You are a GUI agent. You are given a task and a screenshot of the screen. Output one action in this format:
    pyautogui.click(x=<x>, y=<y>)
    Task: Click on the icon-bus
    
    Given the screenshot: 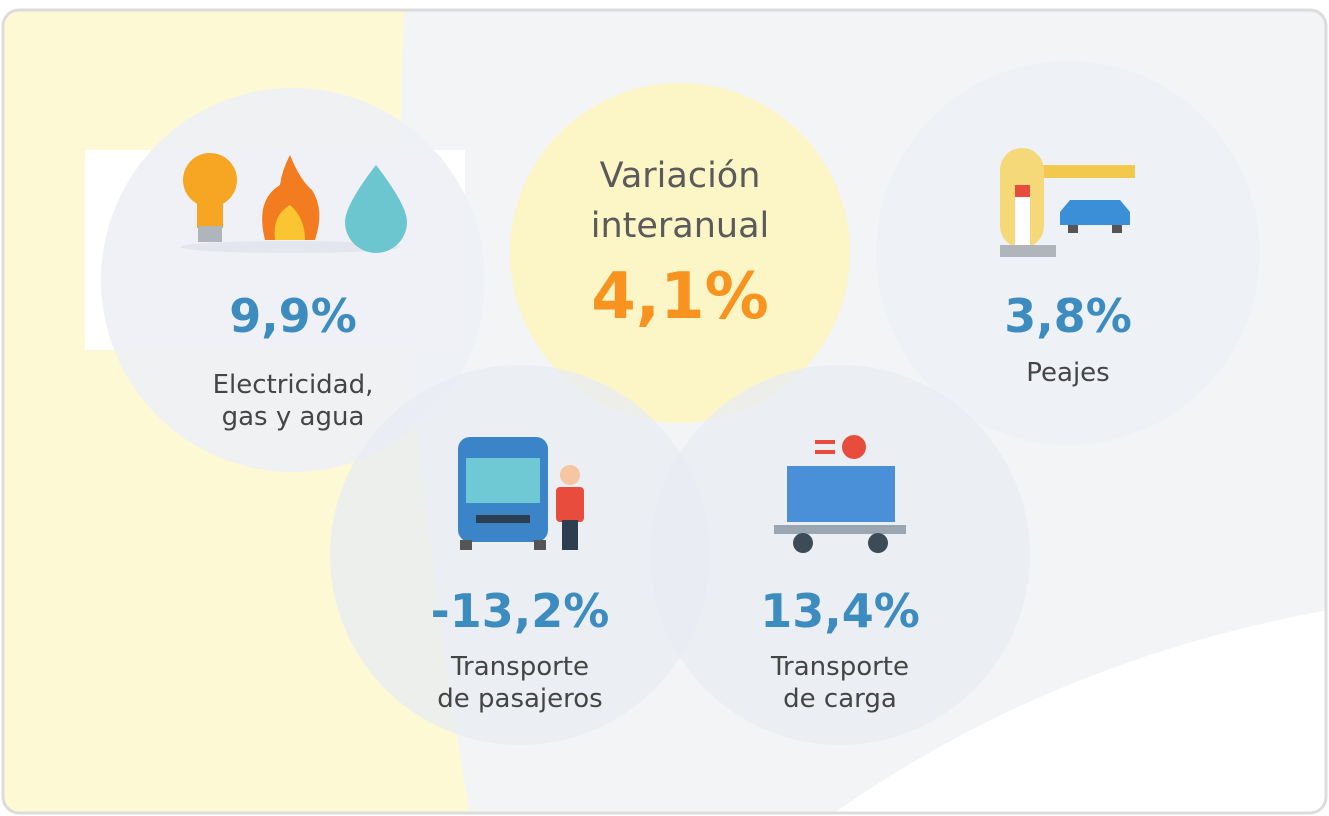 What is the action you would take?
    pyautogui.click(x=521, y=493)
    